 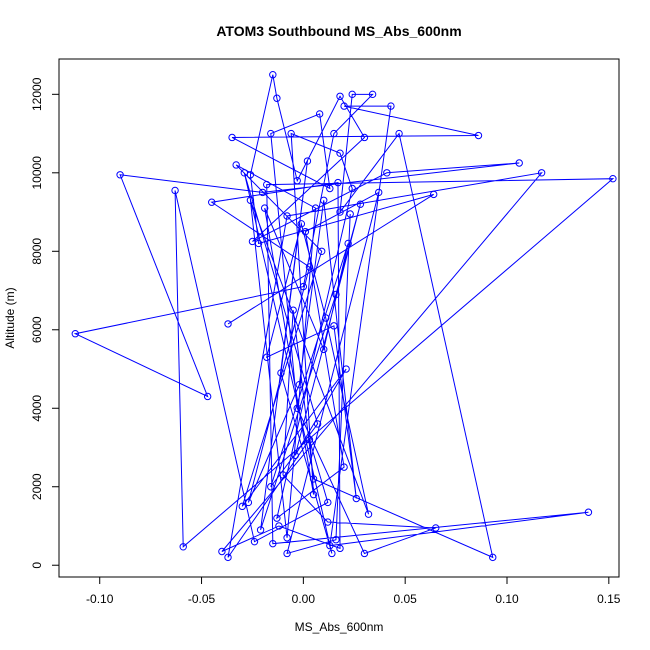 What do you see at coordinates (609, 599) in the screenshot?
I see `x-tick-label: 0.15` at bounding box center [609, 599].